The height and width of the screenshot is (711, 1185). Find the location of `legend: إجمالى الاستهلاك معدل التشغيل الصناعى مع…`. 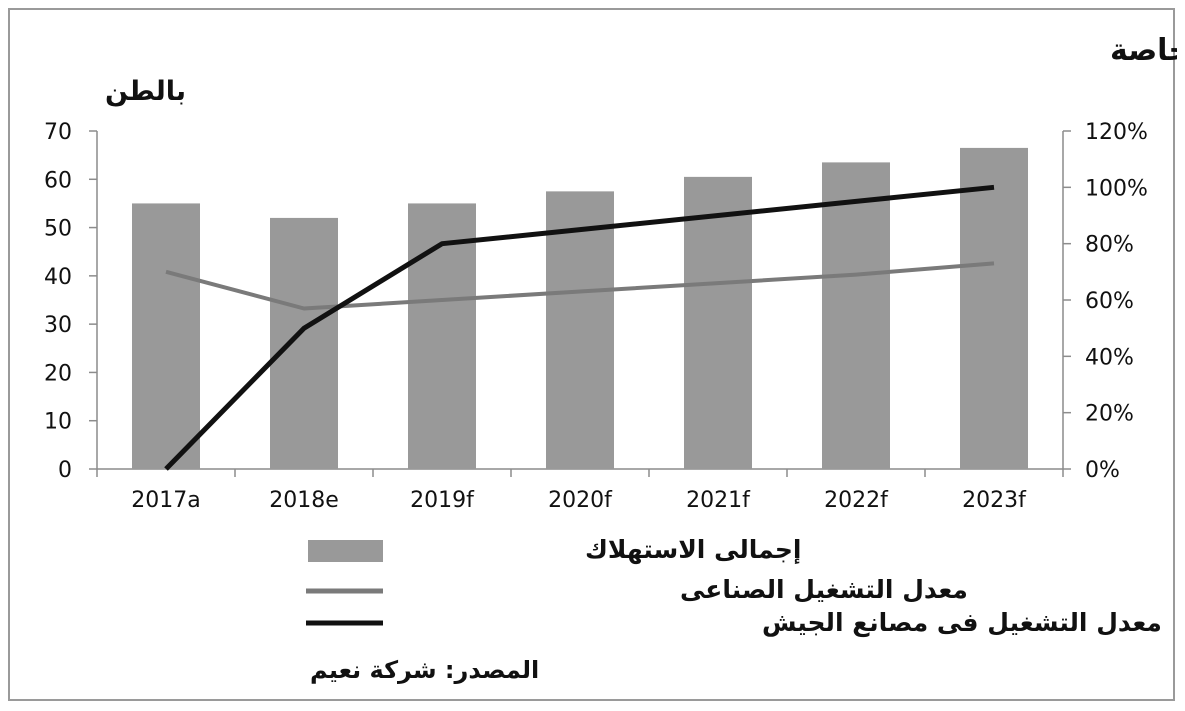

legend: إجمالى الاستهلاك معدل التشغيل الصناعى مع… is located at coordinates (734, 586).